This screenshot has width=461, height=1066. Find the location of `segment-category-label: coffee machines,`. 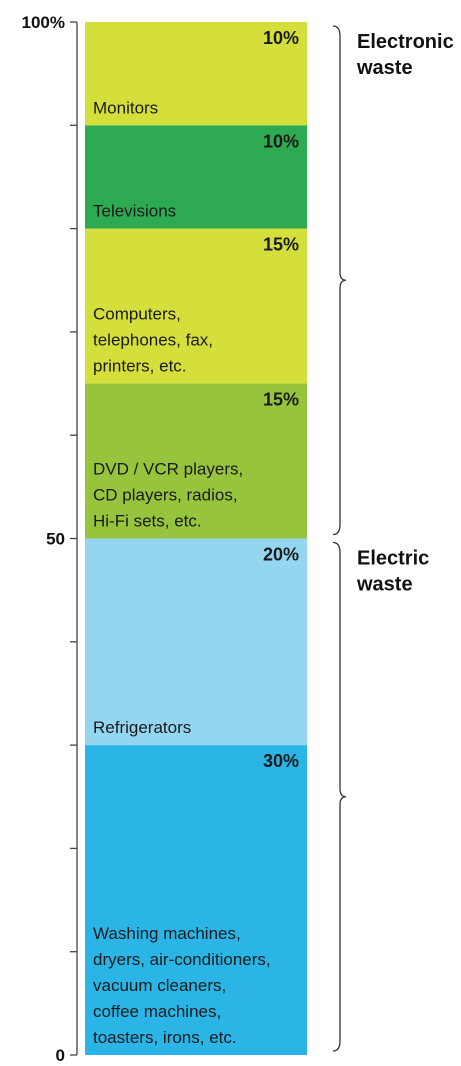

segment-category-label: coffee machines, is located at coordinates (157, 1011).